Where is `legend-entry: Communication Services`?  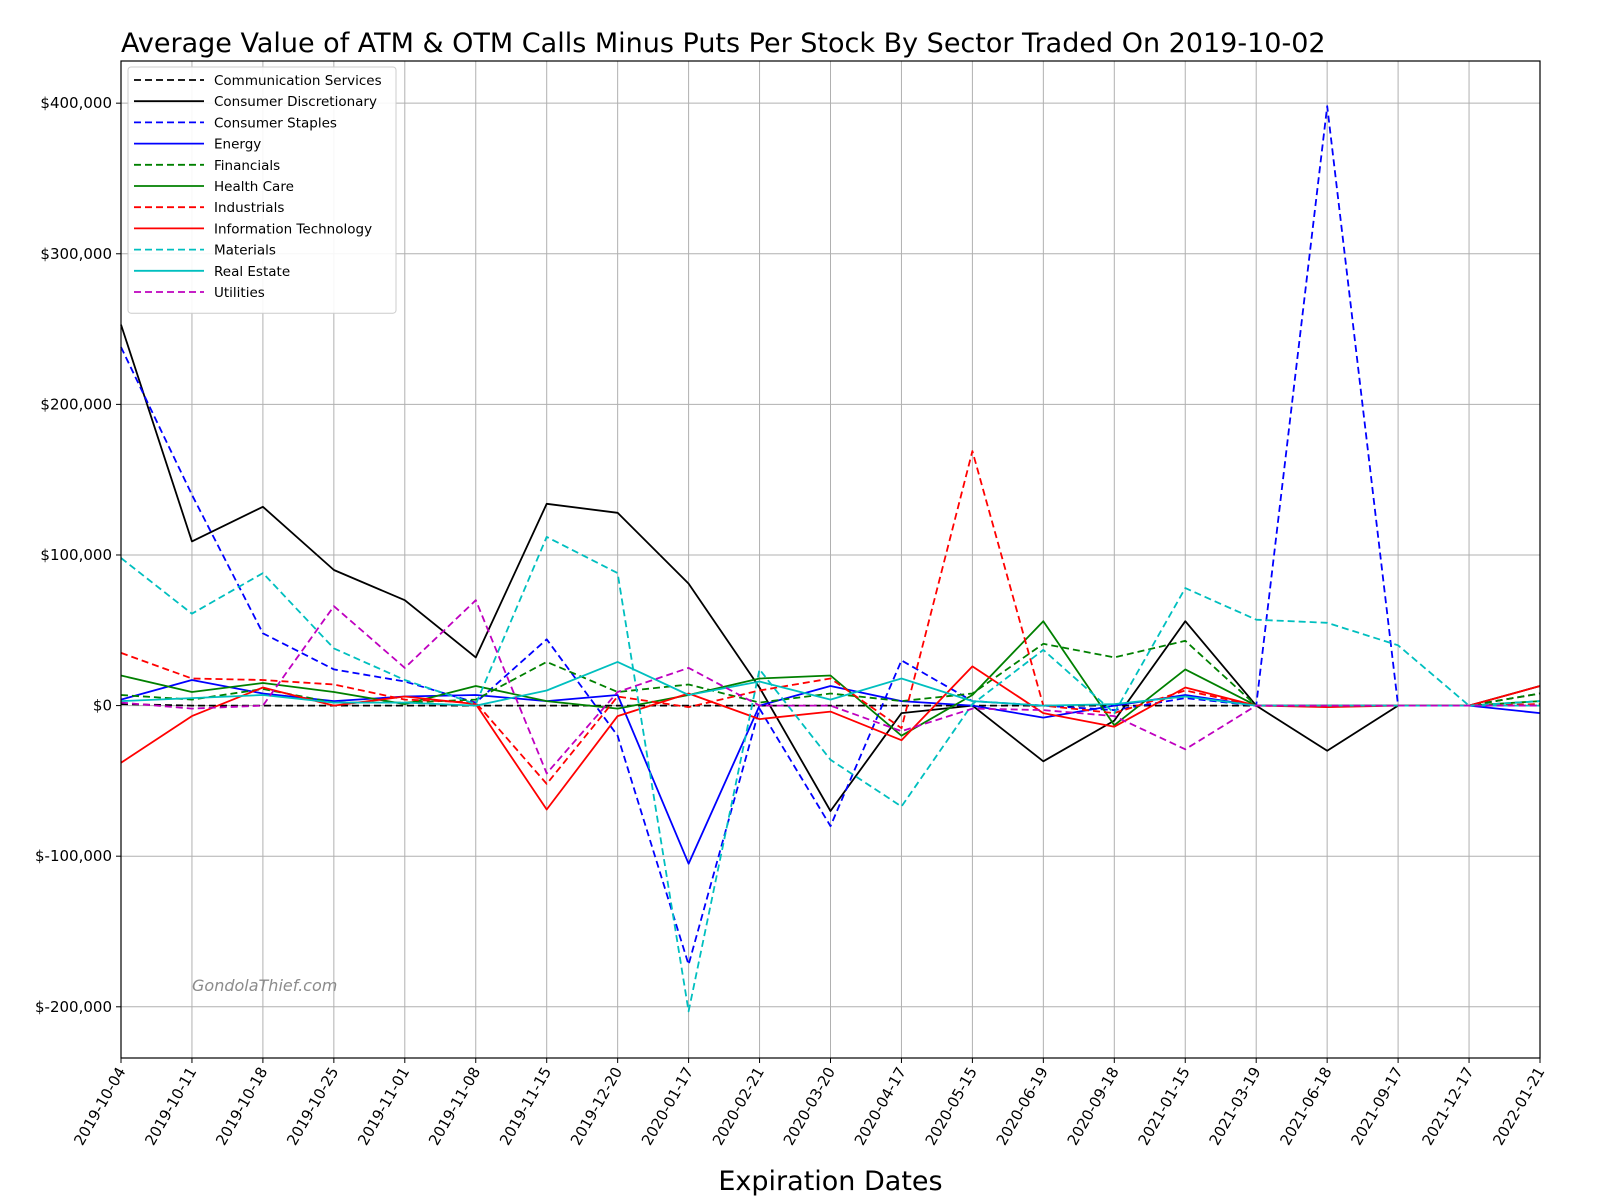
legend-entry: Communication Services is located at coordinates (298, 81).